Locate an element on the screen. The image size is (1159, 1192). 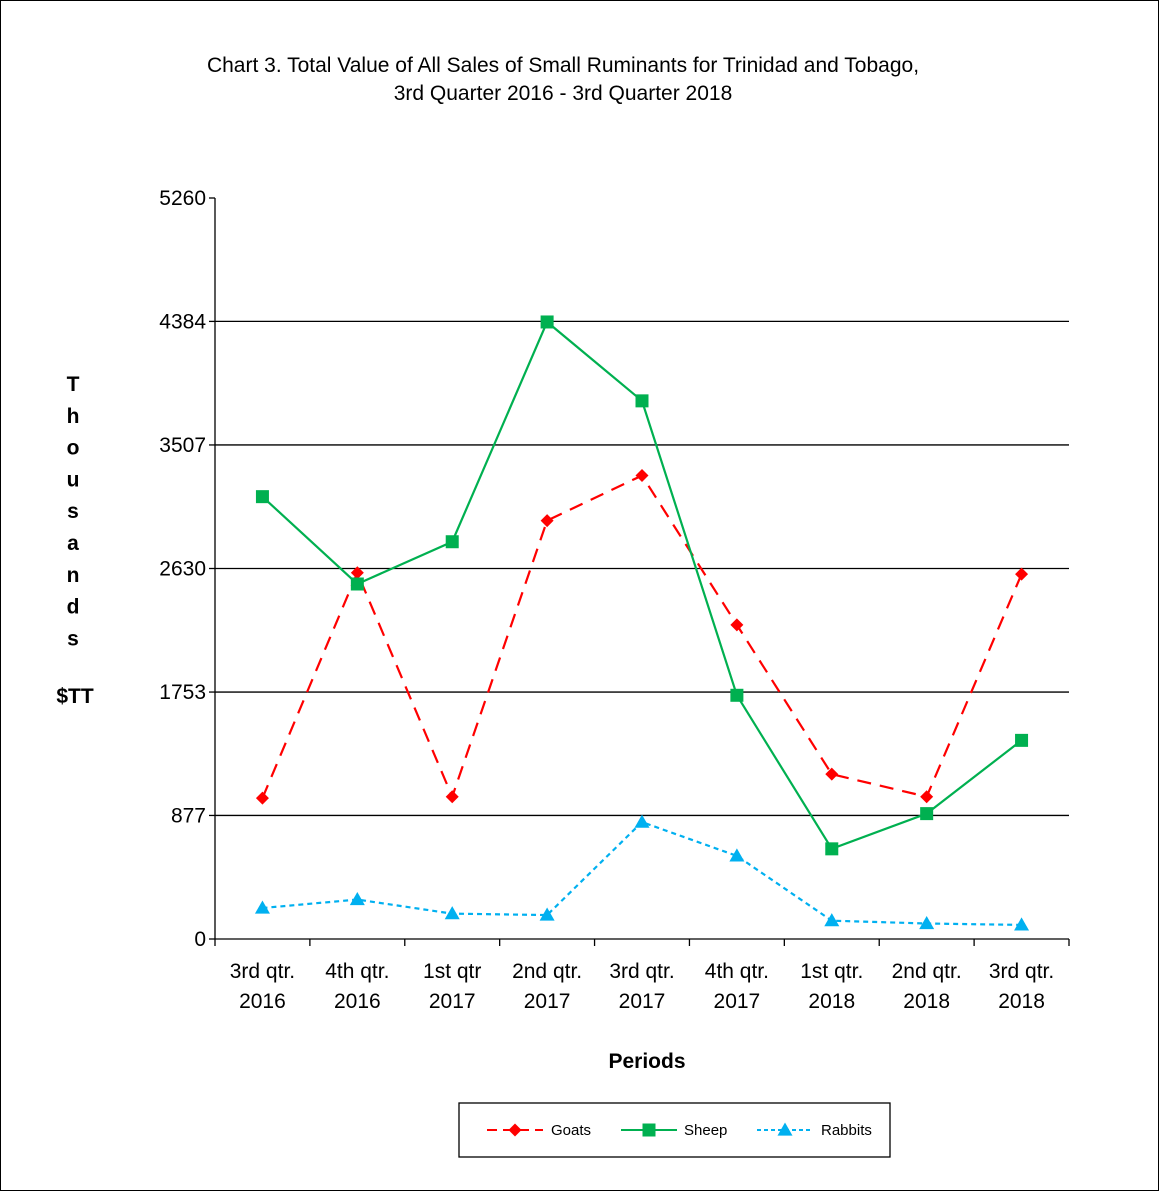
legend-item-rabbits: Rabbits is located at coordinates (814, 1130).